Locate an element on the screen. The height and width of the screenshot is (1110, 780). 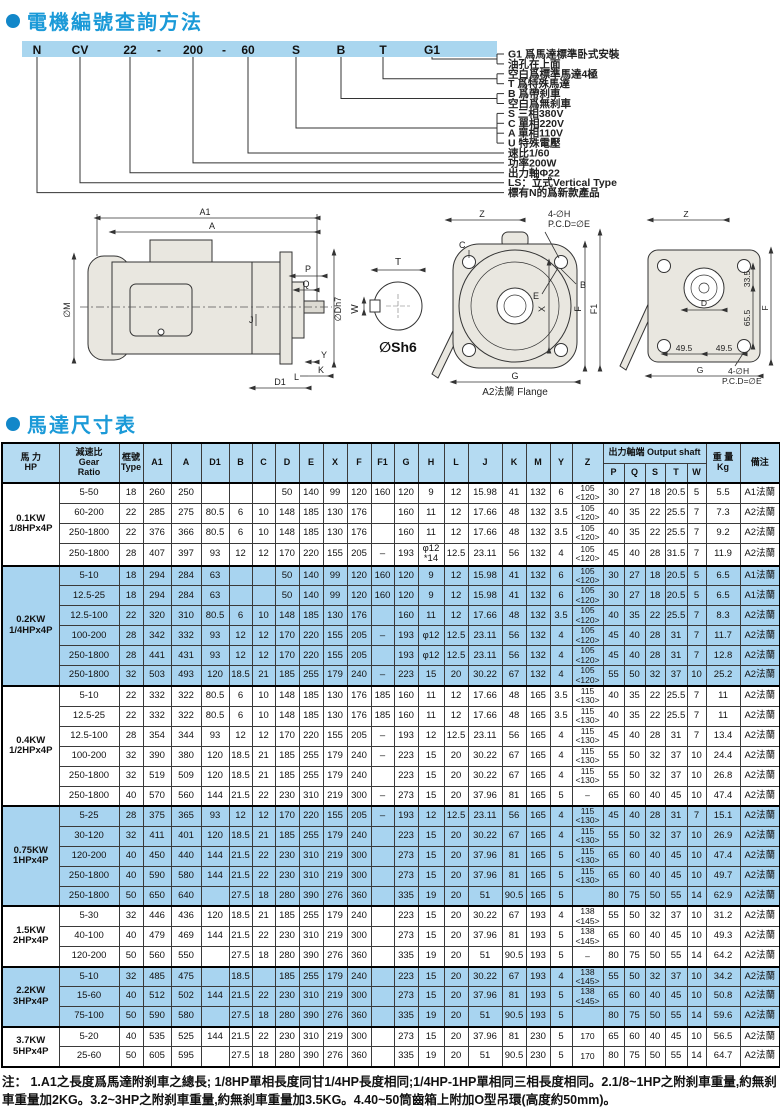
table-cell: 19 is located at coordinates (431, 956).